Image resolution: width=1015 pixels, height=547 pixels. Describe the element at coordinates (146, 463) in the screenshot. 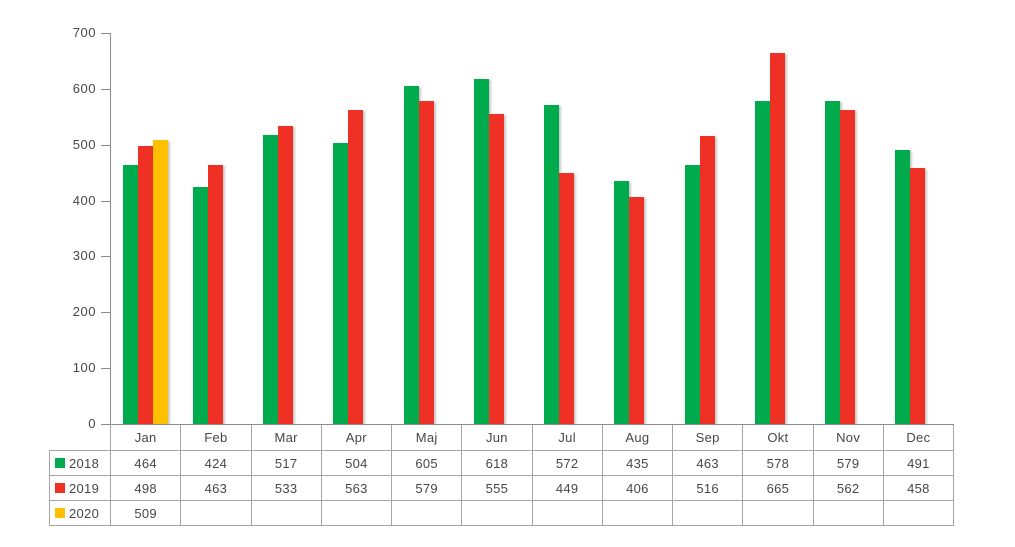

I see `value-cell-2018-jan: 464` at that location.